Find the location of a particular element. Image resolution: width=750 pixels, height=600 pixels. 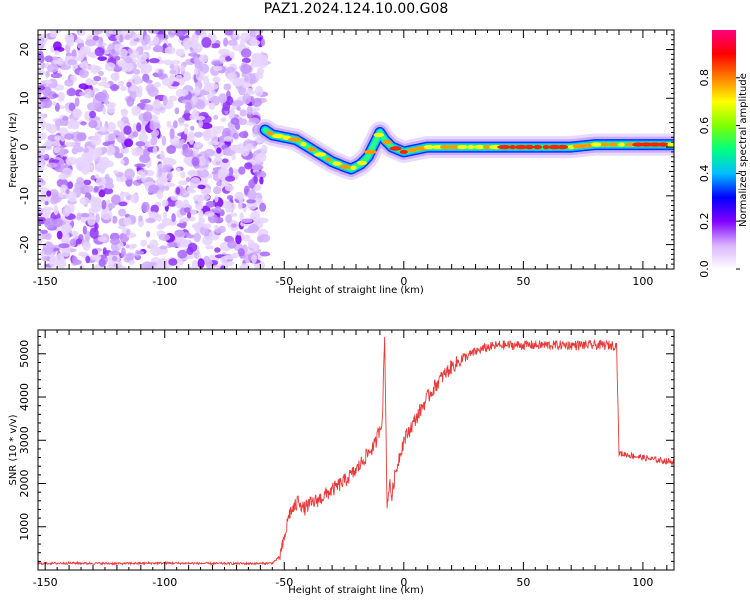

spec-ytick-label: 10 is located at coordinates (24, 98).